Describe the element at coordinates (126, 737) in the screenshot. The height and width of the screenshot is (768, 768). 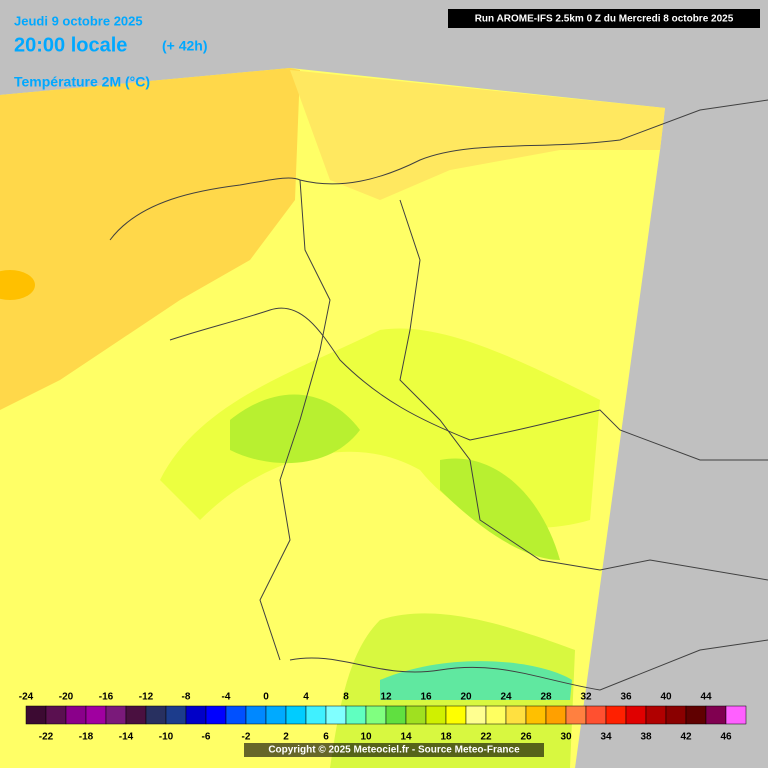
I see `legend-label: -14` at that location.